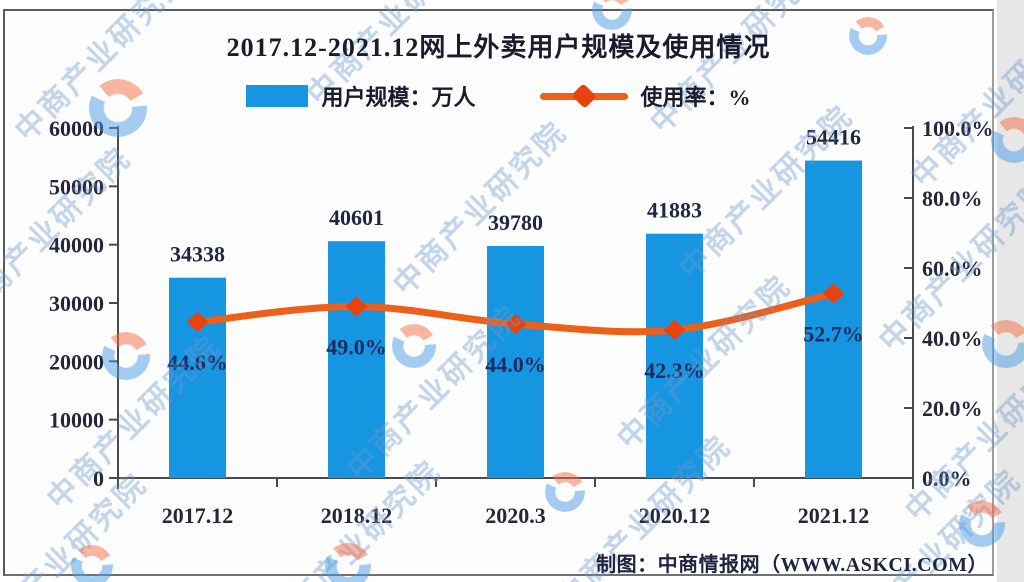 This screenshot has width=1024, height=582. What do you see at coordinates (952, 408) in the screenshot?
I see `right-axis-tick-label: 20.0%` at bounding box center [952, 408].